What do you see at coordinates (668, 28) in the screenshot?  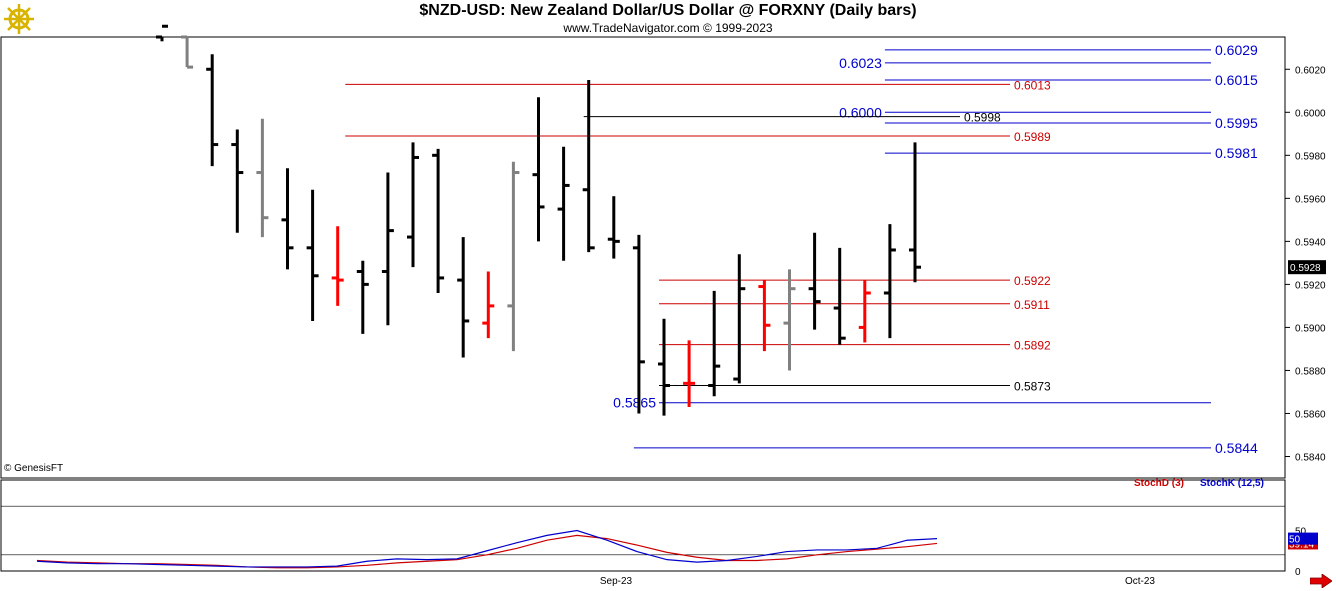 I see `chart-subtitle: www.TradeNavigator.com © 1999-2023` at bounding box center [668, 28].